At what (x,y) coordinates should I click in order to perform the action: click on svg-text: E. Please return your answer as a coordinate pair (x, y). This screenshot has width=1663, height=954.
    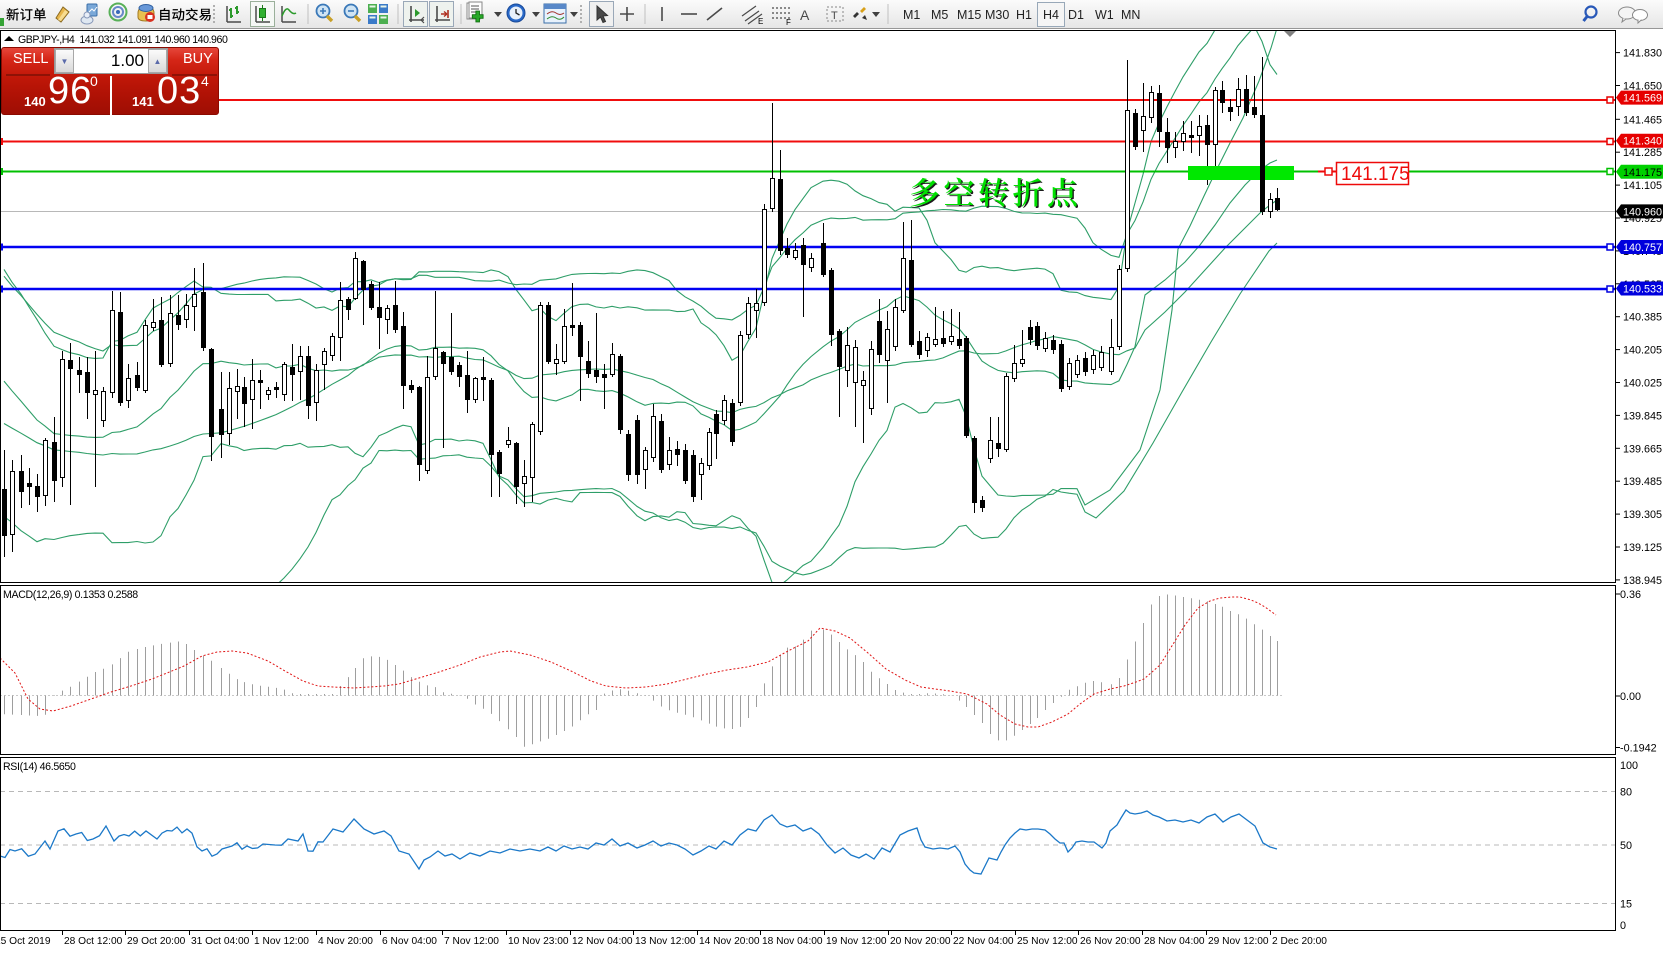
    Looking at the image, I should click on (760, 21).